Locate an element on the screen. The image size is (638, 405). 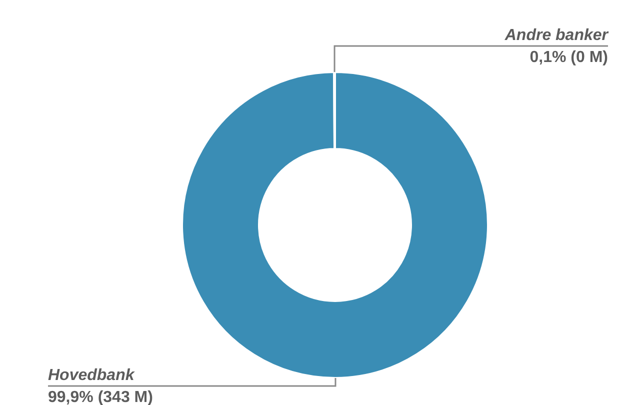
data-label: 0,1% (0 M) is located at coordinates (569, 57).